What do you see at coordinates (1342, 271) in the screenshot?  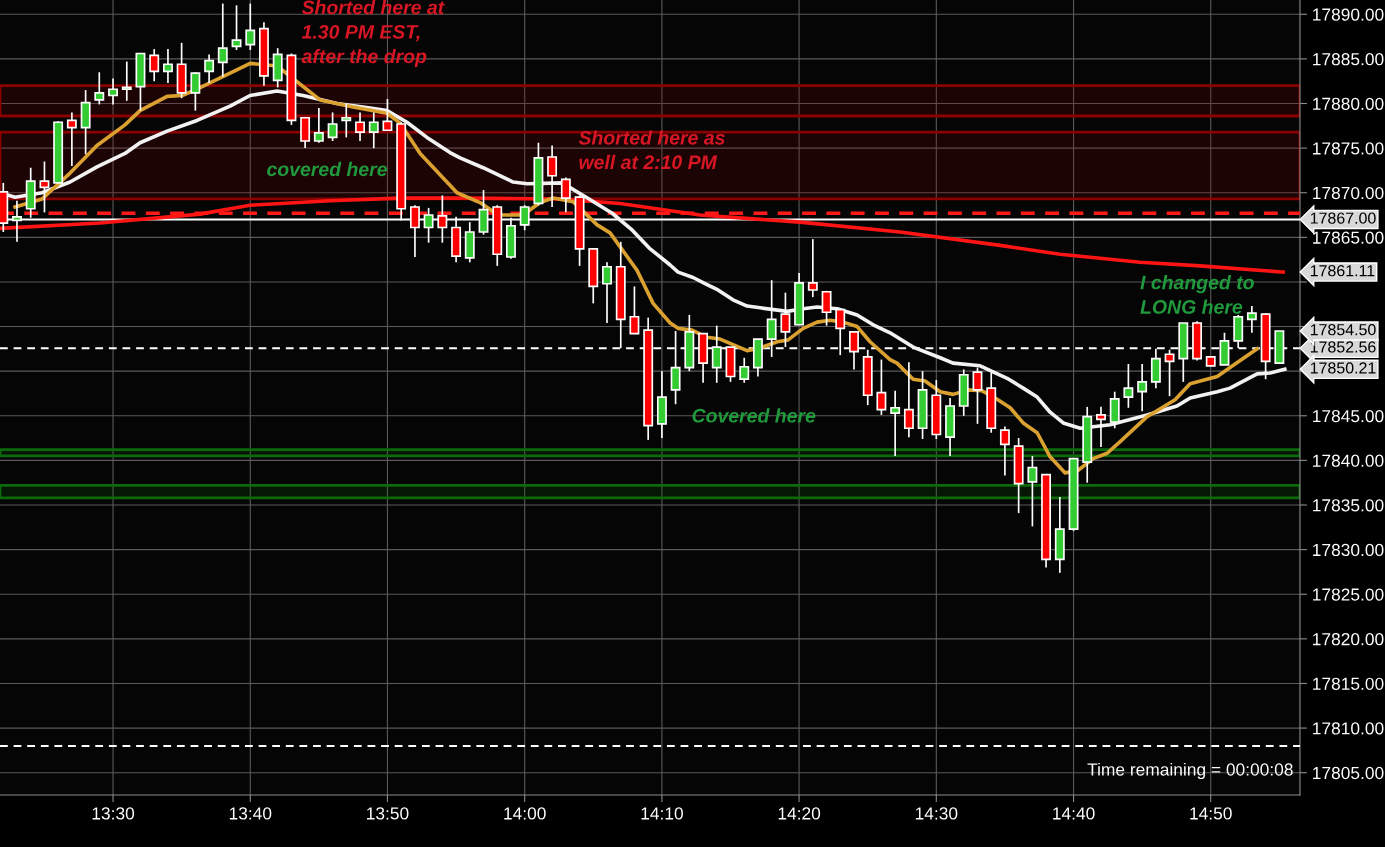 I see `data-label: 17861.11` at bounding box center [1342, 271].